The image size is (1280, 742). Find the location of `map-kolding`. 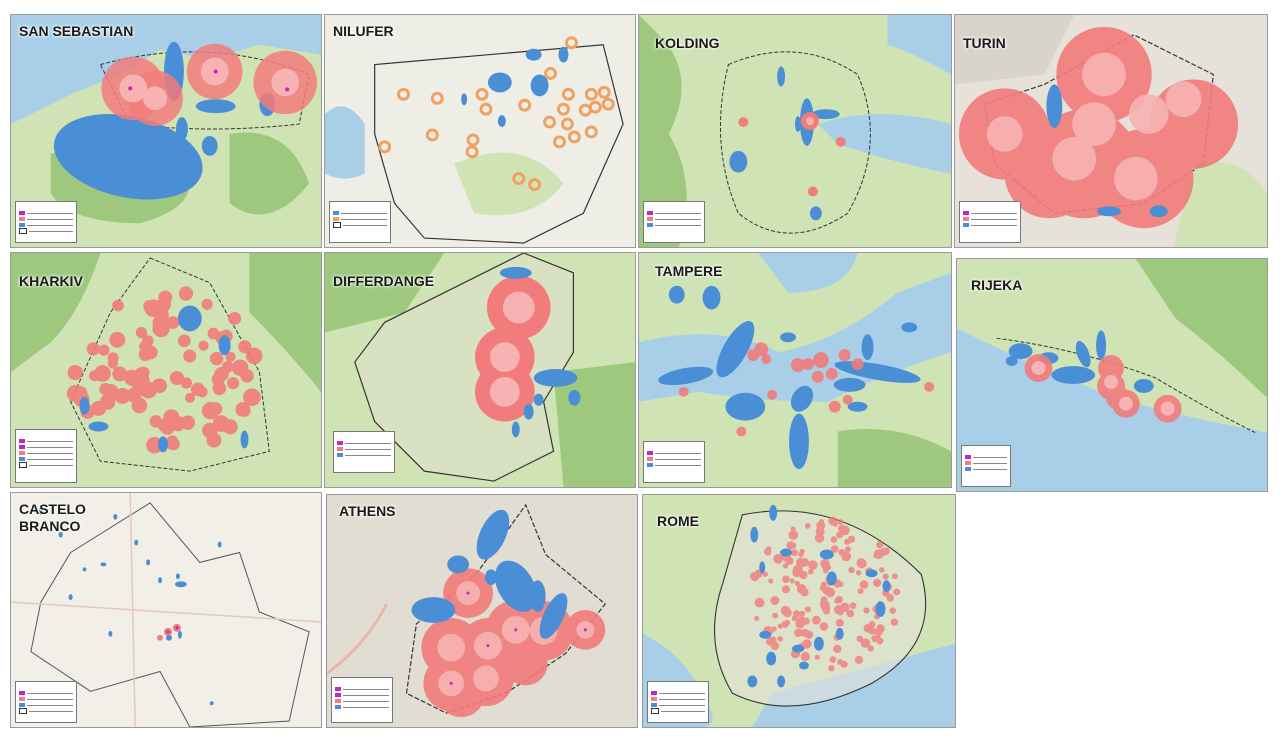

map-kolding is located at coordinates (795, 131).